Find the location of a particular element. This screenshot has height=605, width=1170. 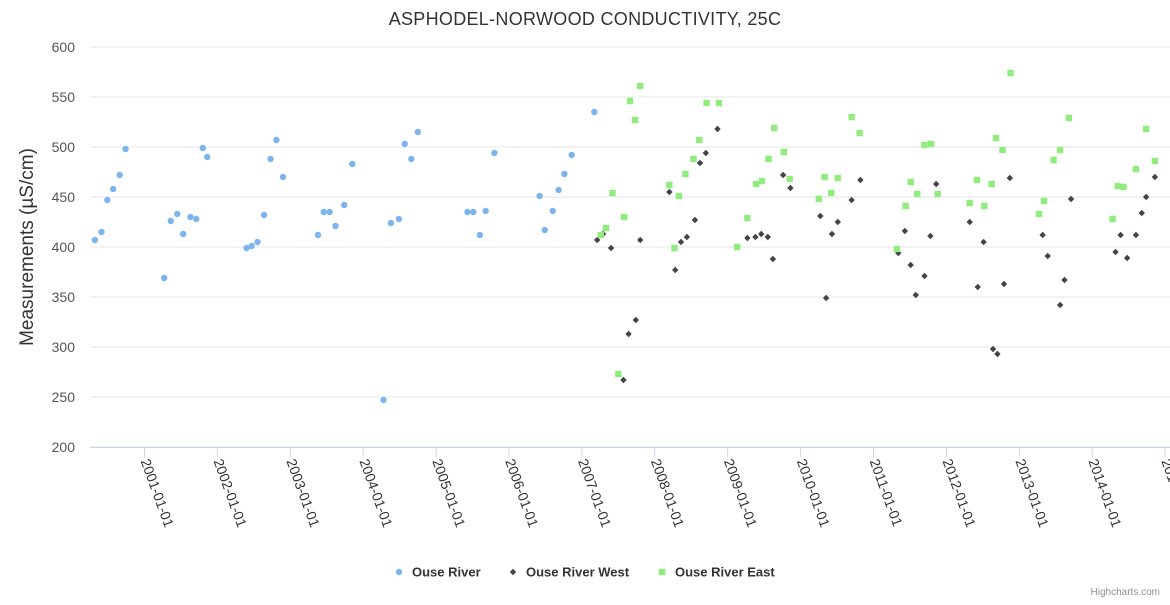

credit-link: Highcharts.com is located at coordinates (1125, 592).